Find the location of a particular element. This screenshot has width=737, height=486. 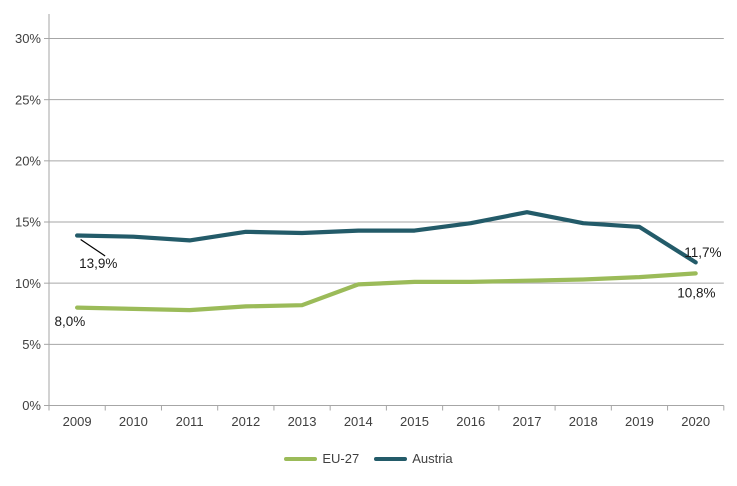

x-axis-label-2020: 2020 is located at coordinates (695, 421).